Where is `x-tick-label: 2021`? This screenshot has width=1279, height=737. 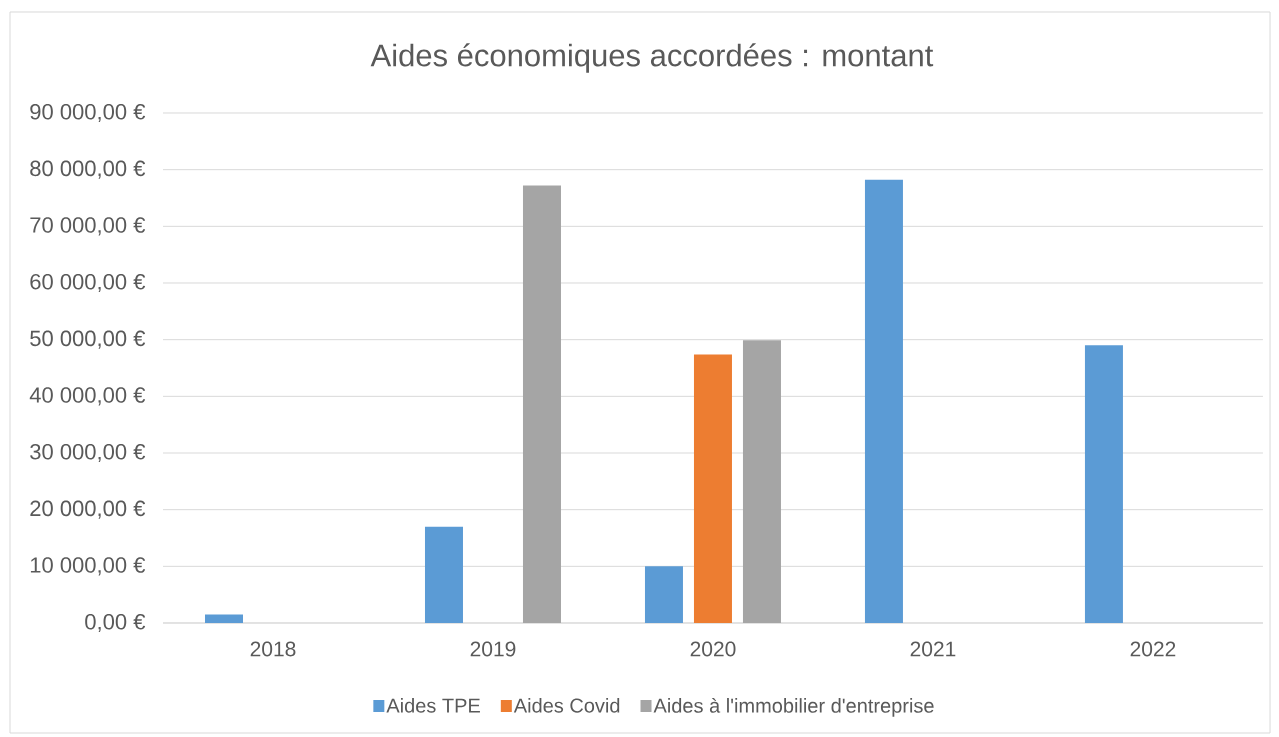 x-tick-label: 2021 is located at coordinates (933, 649).